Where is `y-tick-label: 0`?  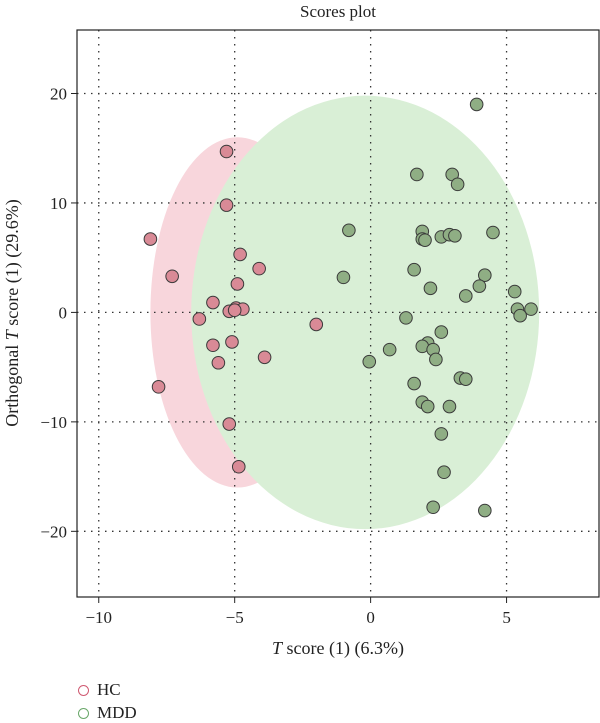 y-tick-label: 0 is located at coordinates (63, 312).